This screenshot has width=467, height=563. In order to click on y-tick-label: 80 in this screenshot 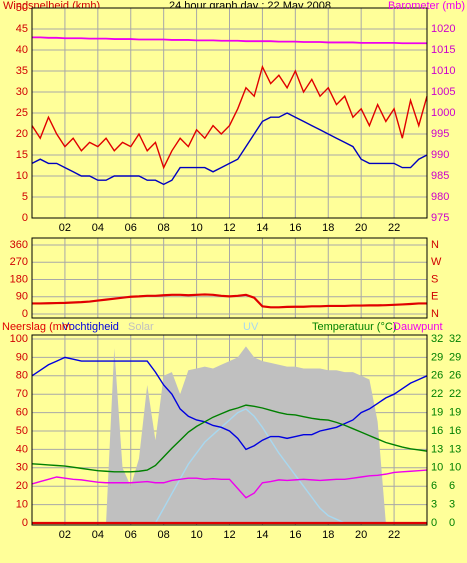, I will do `click(22, 376)`.